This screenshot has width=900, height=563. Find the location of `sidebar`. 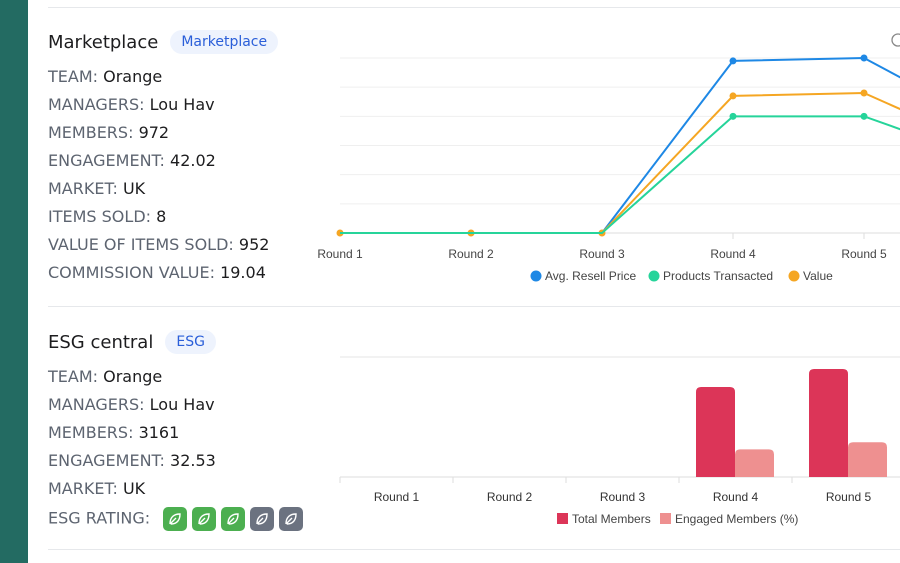

sidebar is located at coordinates (14, 281).